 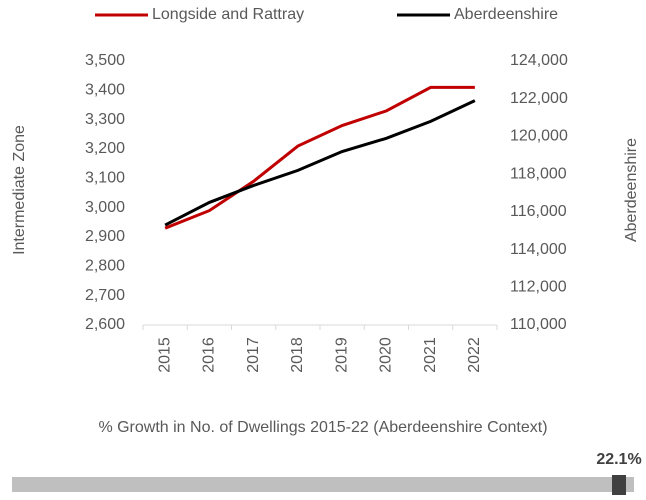 I want to click on x-tick-label: 2021, so click(x=430, y=355).